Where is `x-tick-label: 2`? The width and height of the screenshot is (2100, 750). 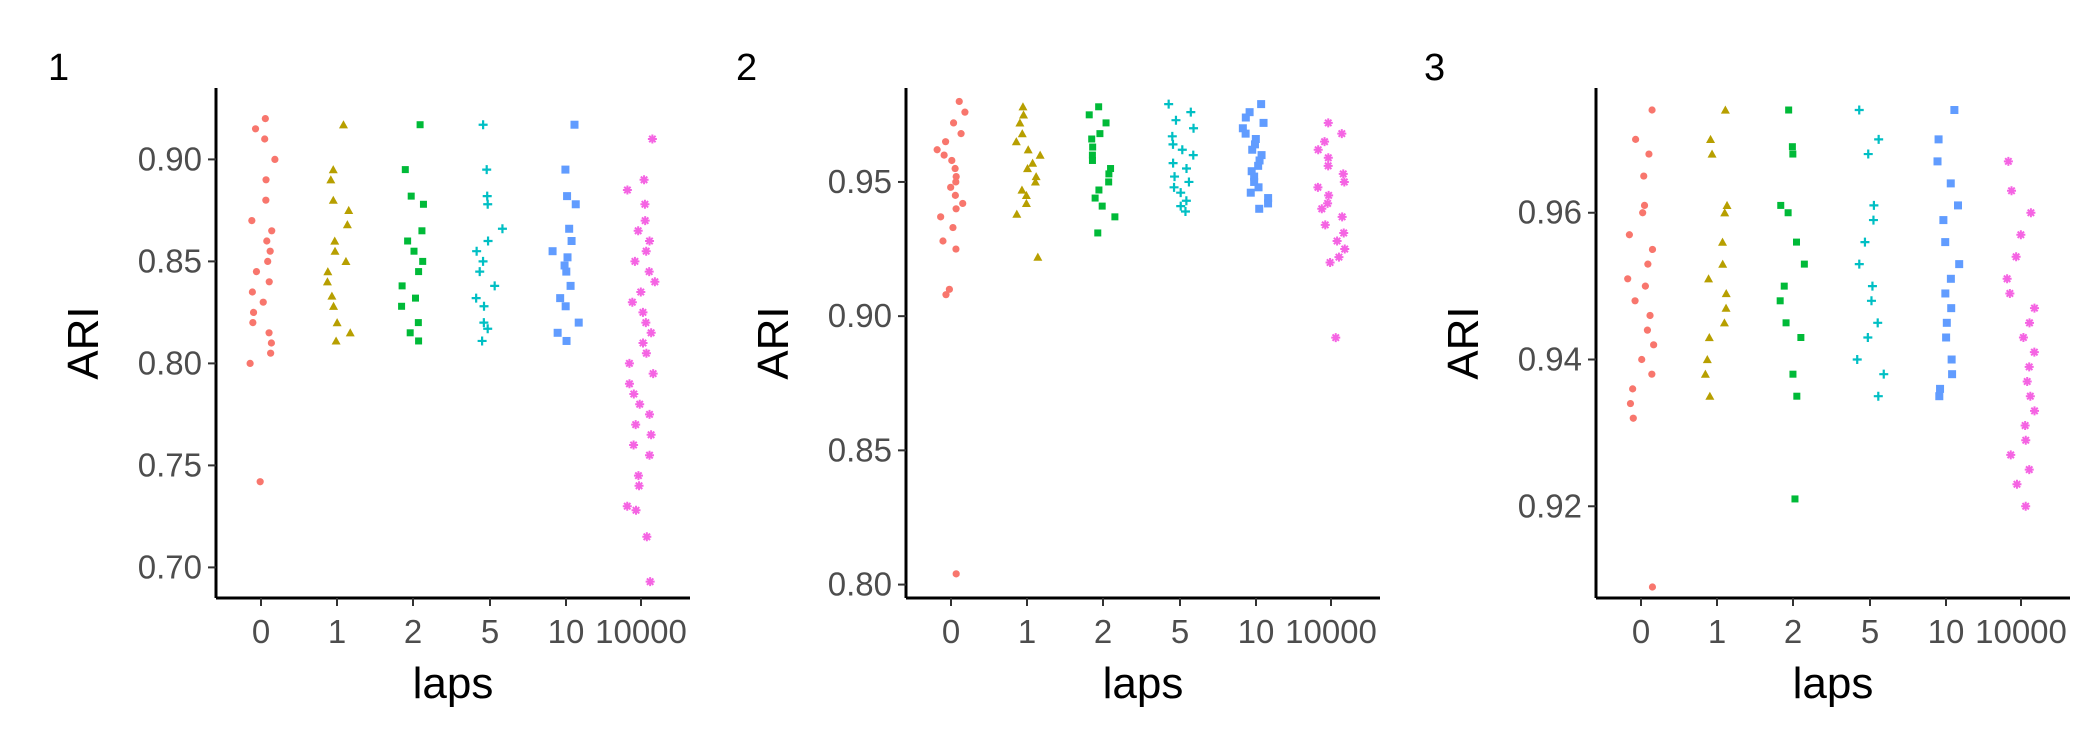
x-tick-label: 2 is located at coordinates (1103, 631).